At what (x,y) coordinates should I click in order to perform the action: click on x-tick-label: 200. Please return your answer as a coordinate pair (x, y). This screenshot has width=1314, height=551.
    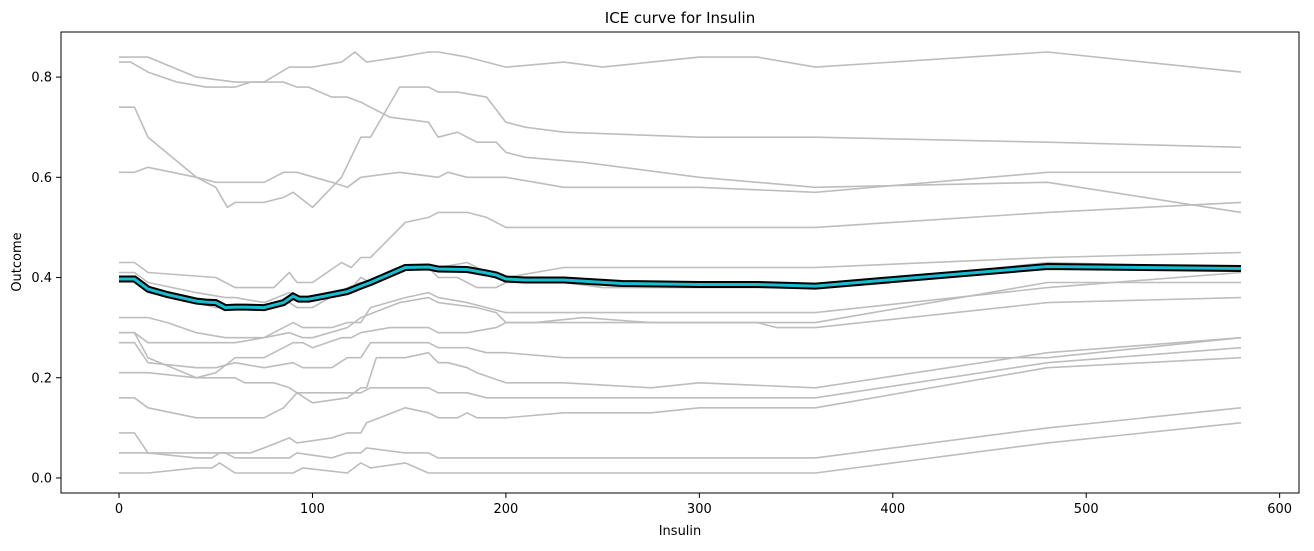
    Looking at the image, I should click on (505, 509).